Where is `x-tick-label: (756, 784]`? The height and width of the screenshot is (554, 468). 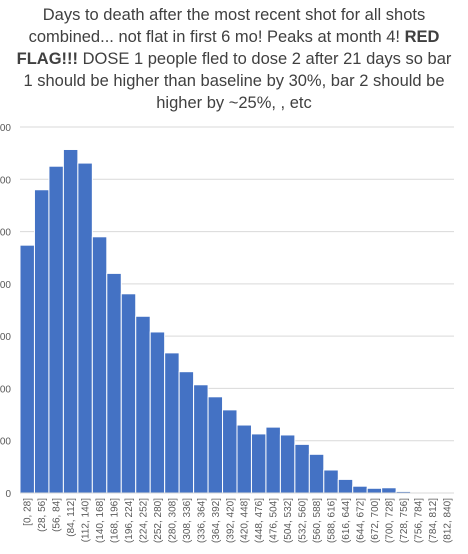
x-tick-label: (756, 784] is located at coordinates (418, 520).